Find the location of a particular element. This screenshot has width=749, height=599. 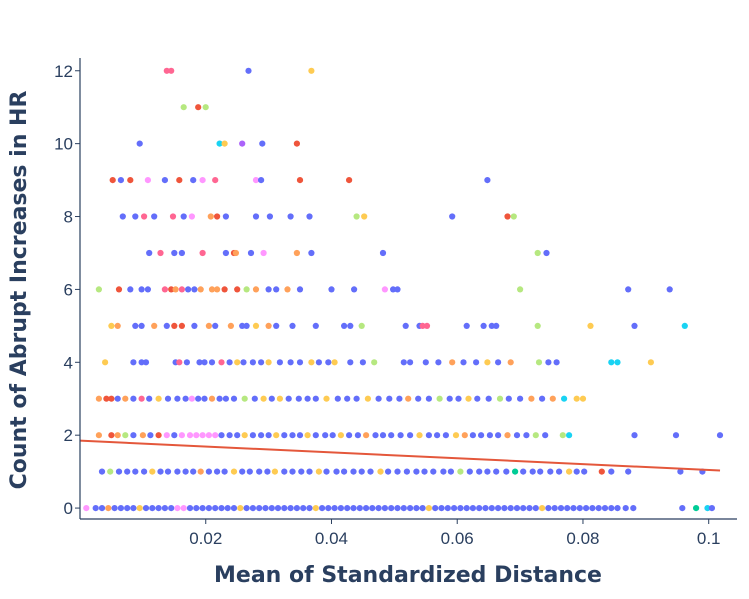

x-tick-label: 0.1 is located at coordinates (709, 538).